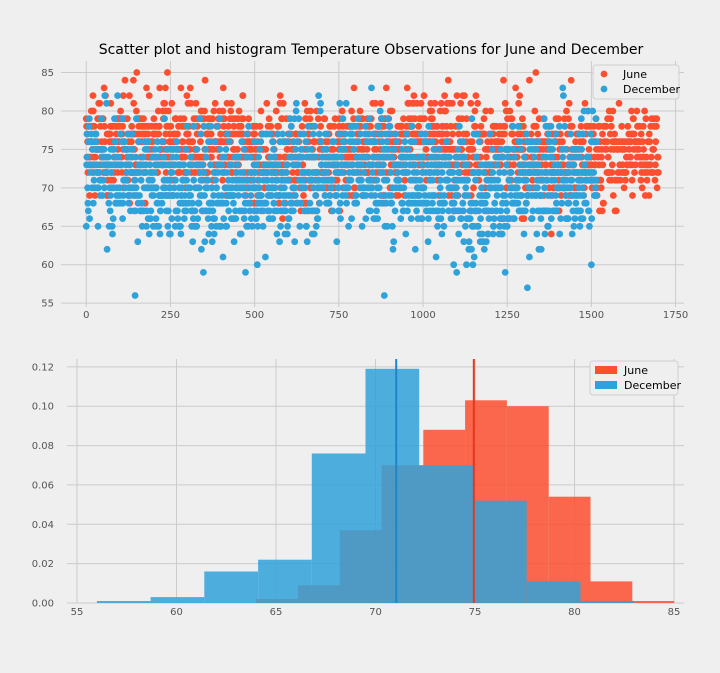 Image resolution: width=720 pixels, height=673 pixels. What do you see at coordinates (506, 315) in the screenshot?
I see `scatter-xtick-label: 1250` at bounding box center [506, 315].